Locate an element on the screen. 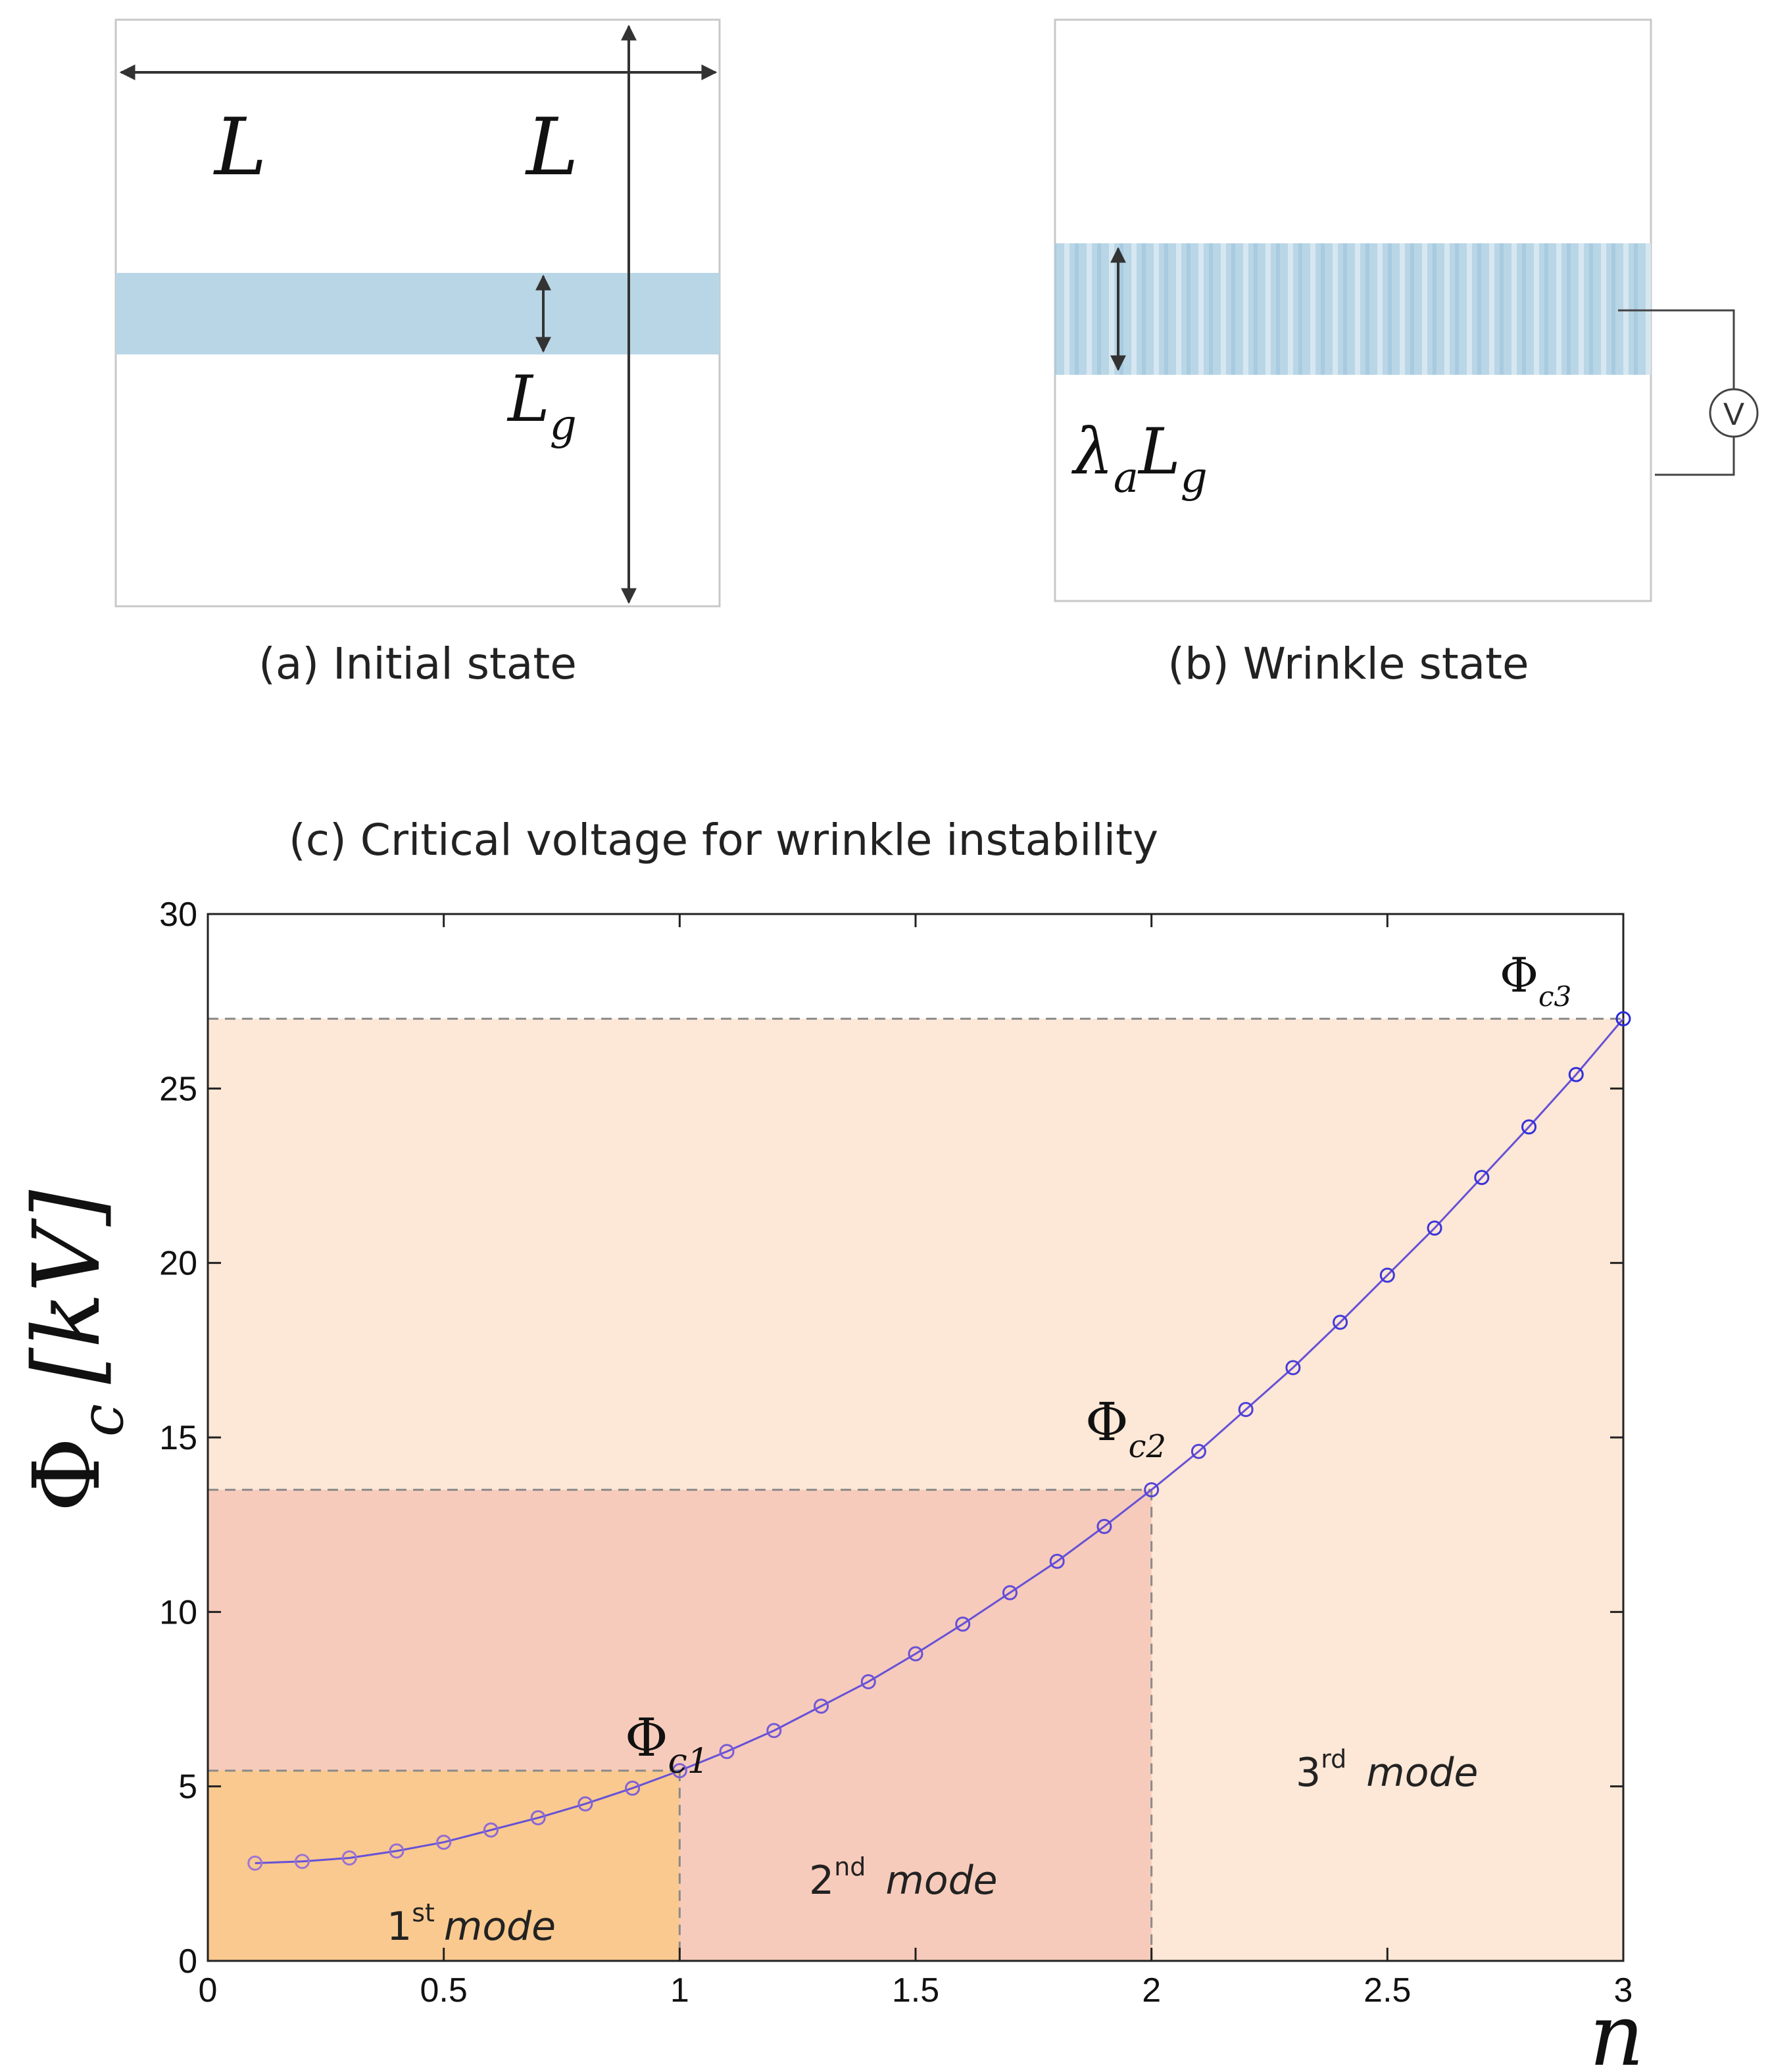 The width and height of the screenshot is (1768, 2072). mode-1-label: 1st mode is located at coordinates (471, 1924).